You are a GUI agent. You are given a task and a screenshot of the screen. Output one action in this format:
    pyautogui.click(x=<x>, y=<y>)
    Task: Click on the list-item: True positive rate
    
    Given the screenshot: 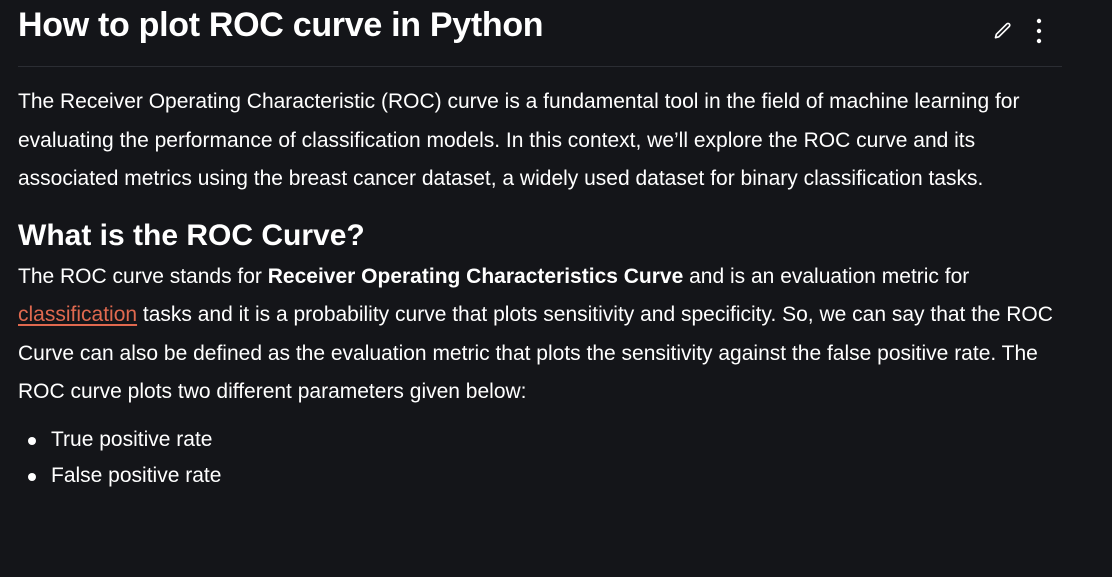 What is the action you would take?
    pyautogui.click(x=545, y=440)
    